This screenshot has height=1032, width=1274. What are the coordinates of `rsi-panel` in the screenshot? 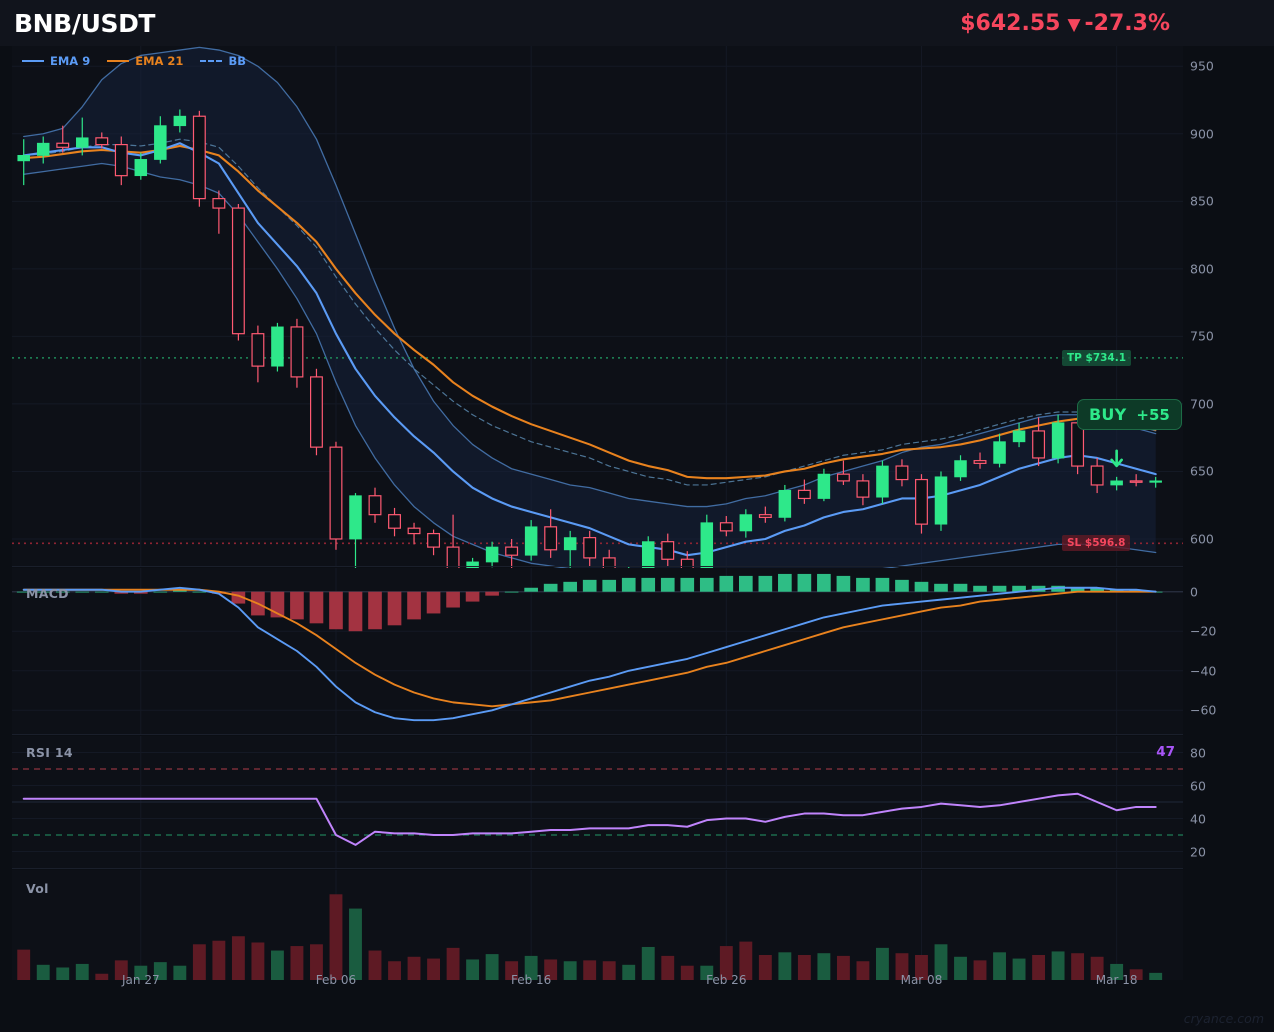 It's located at (637, 802).